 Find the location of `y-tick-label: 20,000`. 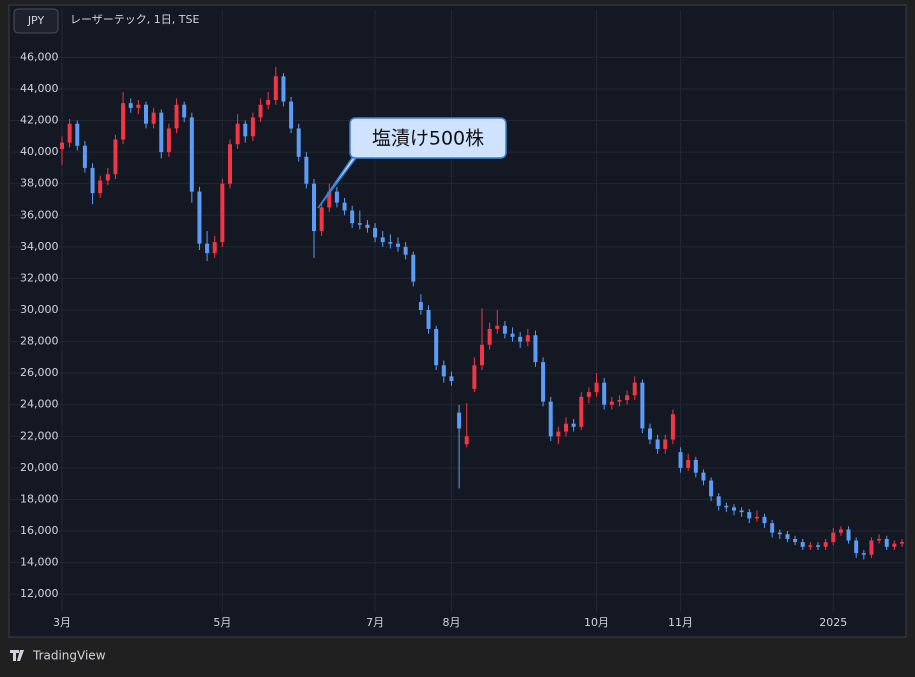

y-tick-label: 20,000 is located at coordinates (39, 467).